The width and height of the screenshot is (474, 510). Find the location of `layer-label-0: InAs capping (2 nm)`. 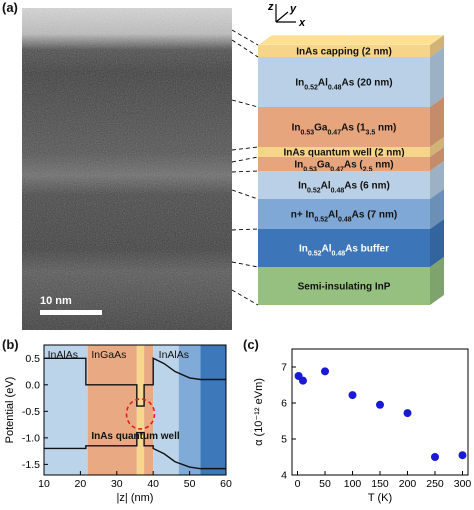

layer-label-0: InAs capping (2 nm) is located at coordinates (344, 52).